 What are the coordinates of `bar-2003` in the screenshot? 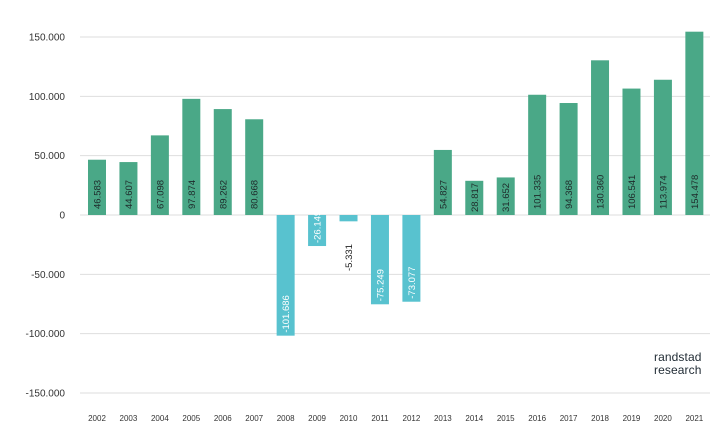 It's located at (128, 188).